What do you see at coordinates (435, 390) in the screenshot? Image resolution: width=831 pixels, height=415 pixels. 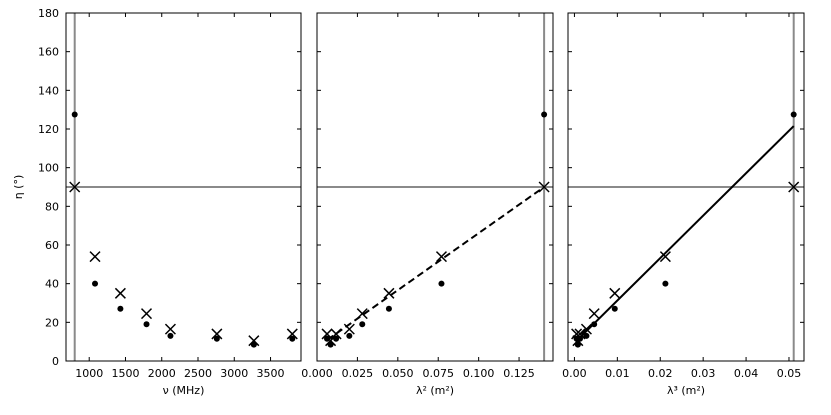 I see `x-axis-label: λ² (m²)` at bounding box center [435, 390].